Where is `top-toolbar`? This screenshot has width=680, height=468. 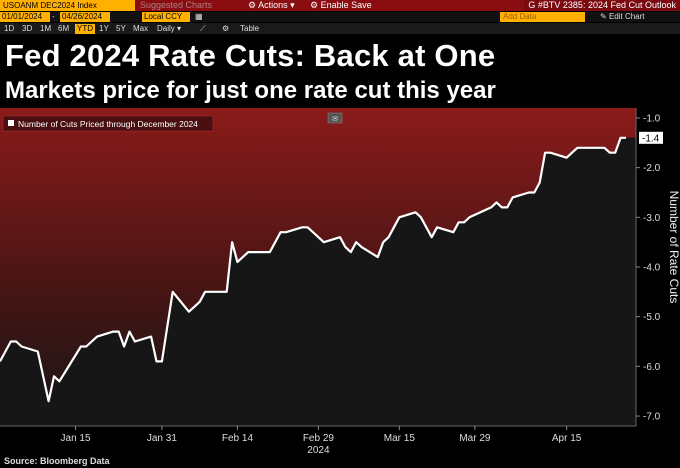 top-toolbar is located at coordinates (340, 5).